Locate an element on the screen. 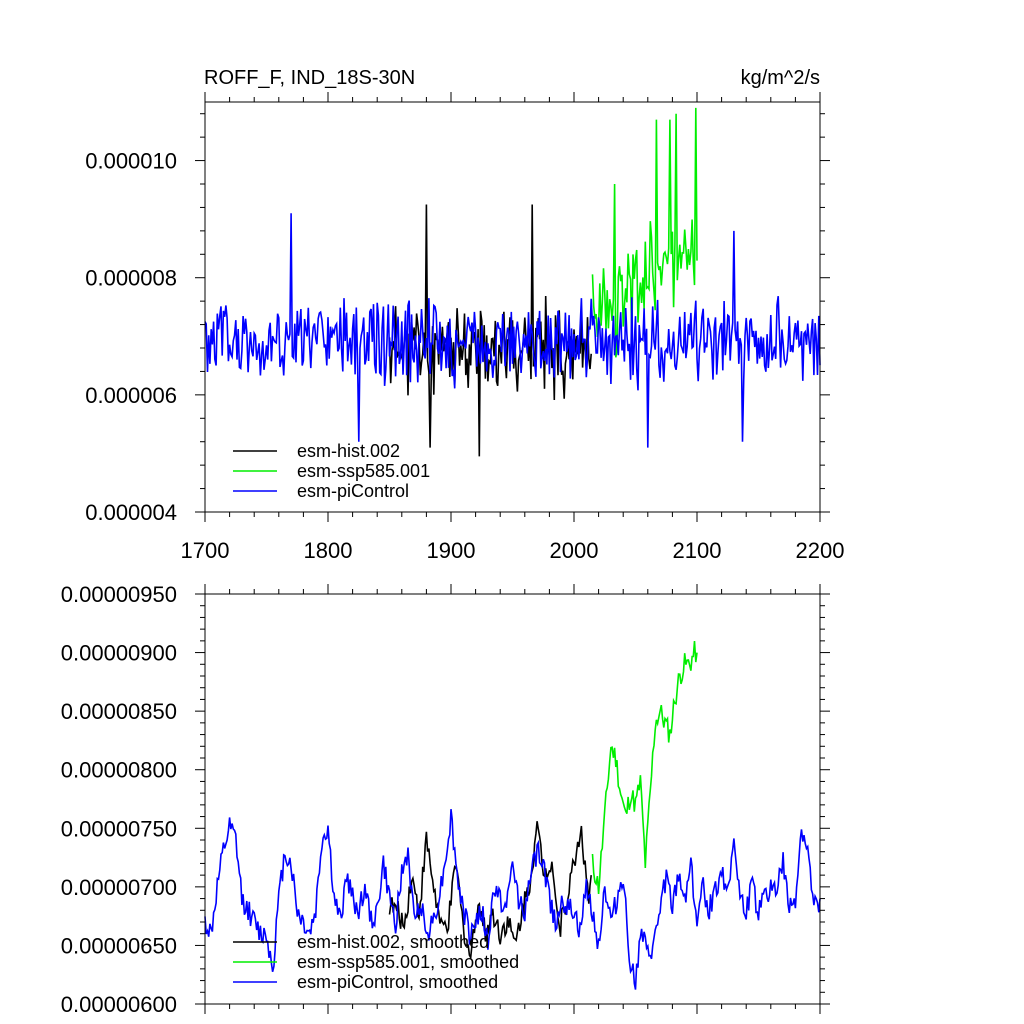  panel-top-title: ROFF_F, IND_18S-30N is located at coordinates (309, 78).